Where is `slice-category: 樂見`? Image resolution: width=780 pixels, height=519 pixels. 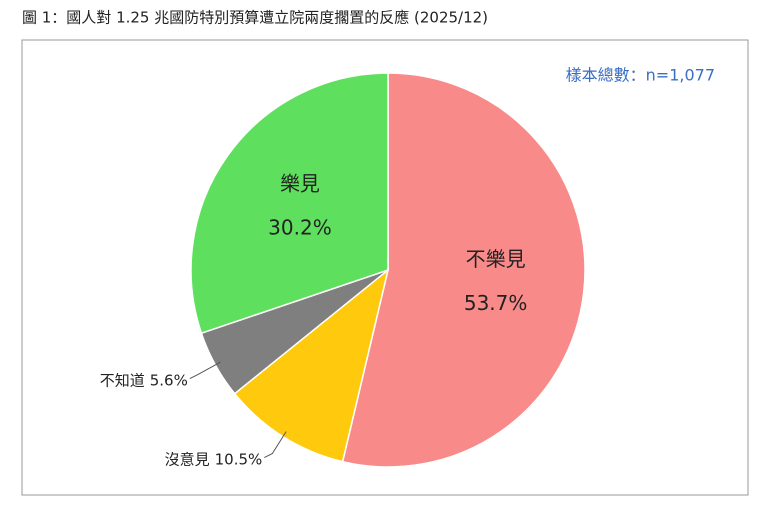
slice-category: 樂見 is located at coordinates (300, 183).